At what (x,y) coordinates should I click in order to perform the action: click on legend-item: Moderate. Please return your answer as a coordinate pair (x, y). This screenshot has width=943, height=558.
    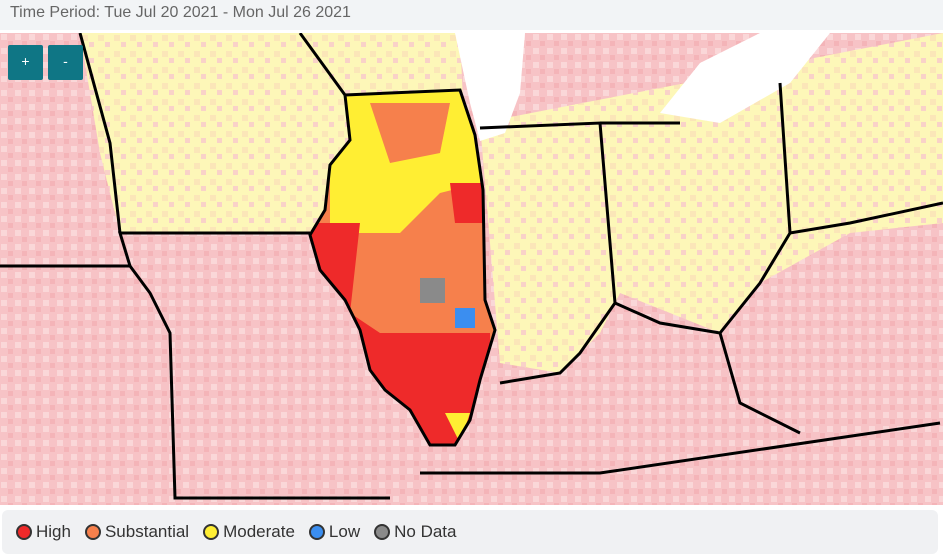
    Looking at the image, I should click on (249, 532).